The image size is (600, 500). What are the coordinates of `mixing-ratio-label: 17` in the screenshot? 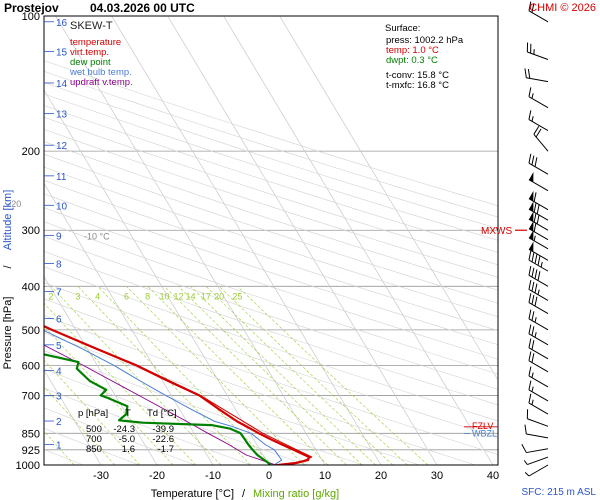 It's located at (206, 296).